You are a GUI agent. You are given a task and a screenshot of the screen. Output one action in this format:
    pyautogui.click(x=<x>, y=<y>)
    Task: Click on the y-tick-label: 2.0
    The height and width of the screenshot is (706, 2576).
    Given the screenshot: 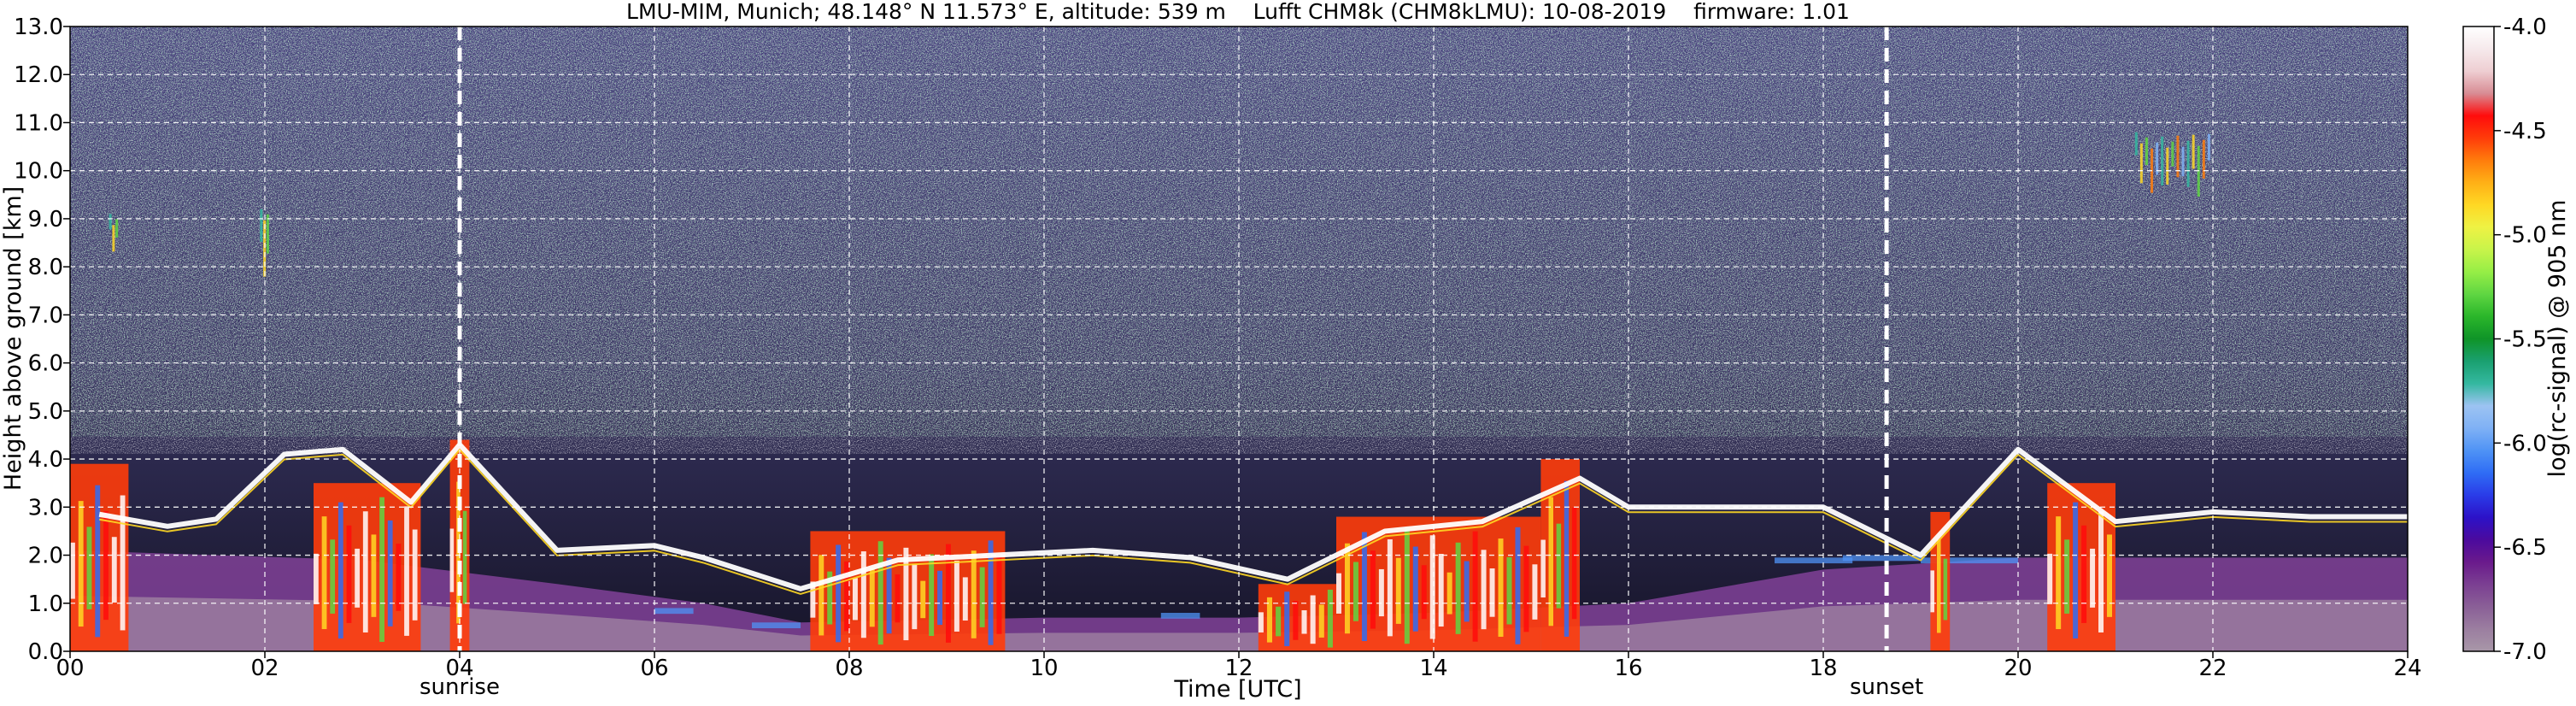 What is the action you would take?
    pyautogui.click(x=45, y=556)
    